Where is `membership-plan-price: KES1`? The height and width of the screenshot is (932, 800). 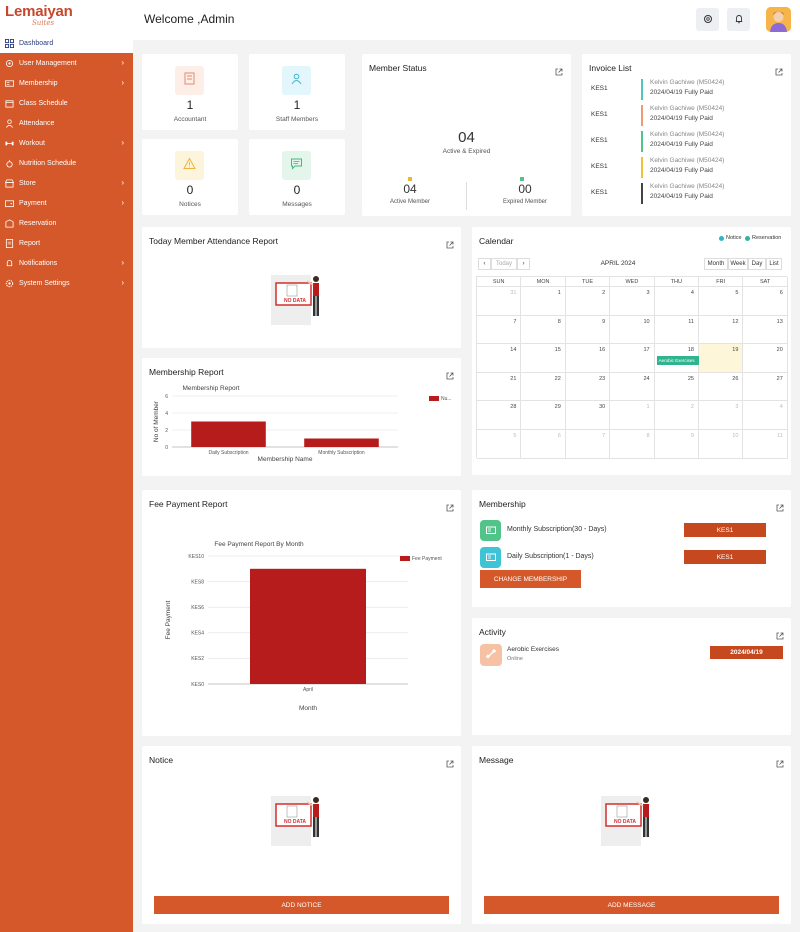 membership-plan-price: KES1 is located at coordinates (725, 530).